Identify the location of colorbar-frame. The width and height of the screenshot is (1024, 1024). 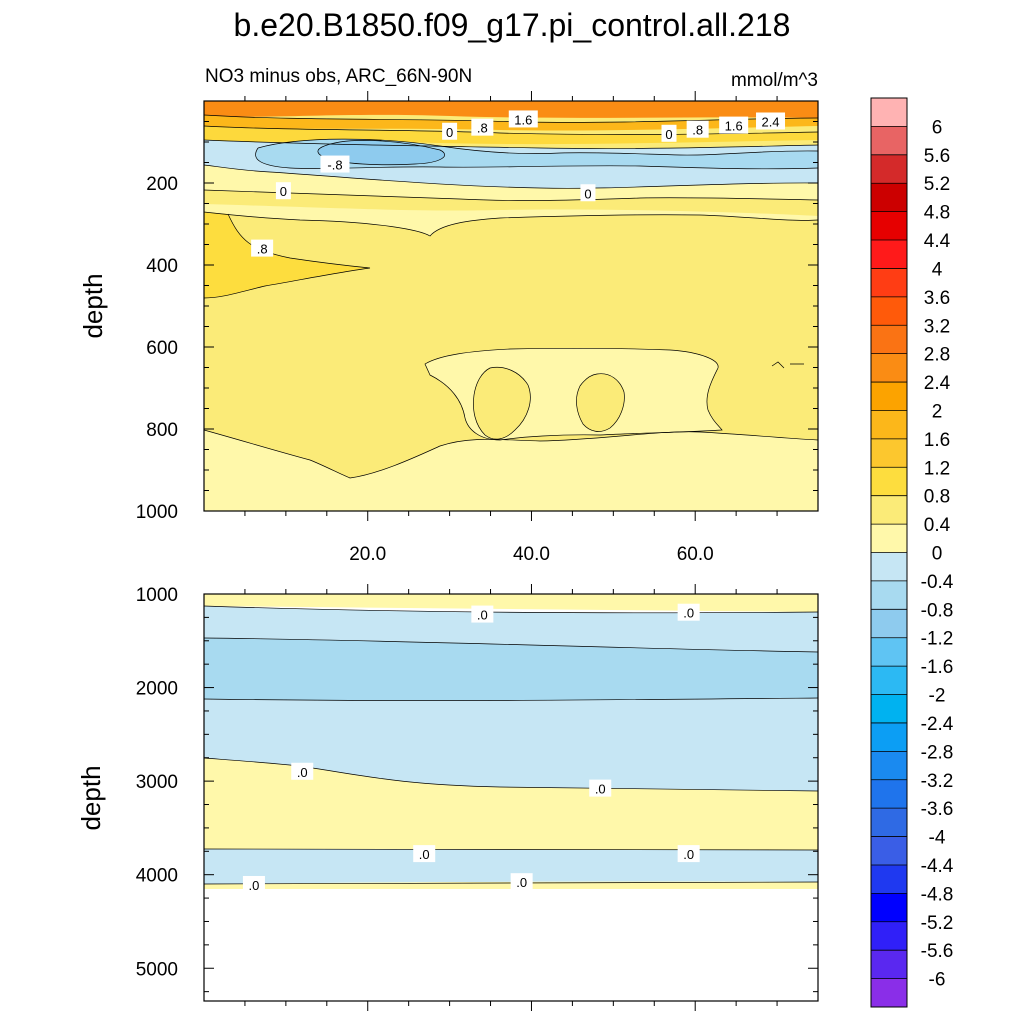
(889, 552).